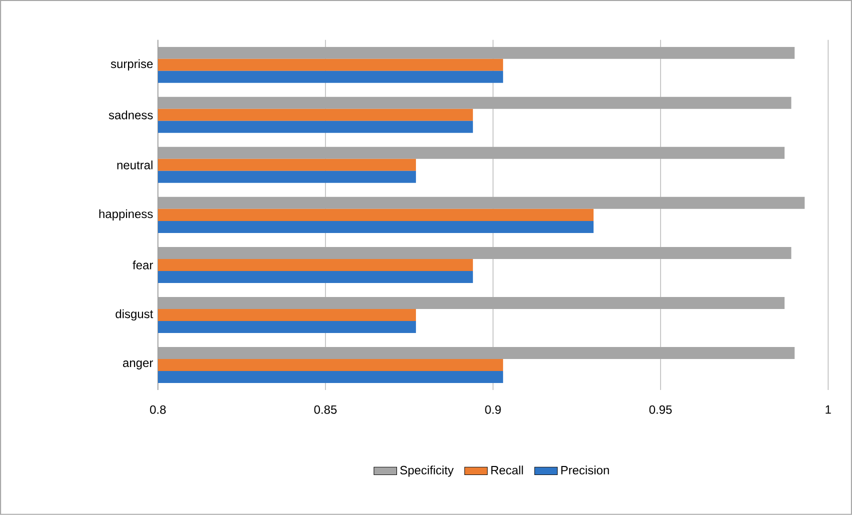 Image resolution: width=852 pixels, height=515 pixels. Describe the element at coordinates (493, 409) in the screenshot. I see `x-tick-label: 0.9` at that location.